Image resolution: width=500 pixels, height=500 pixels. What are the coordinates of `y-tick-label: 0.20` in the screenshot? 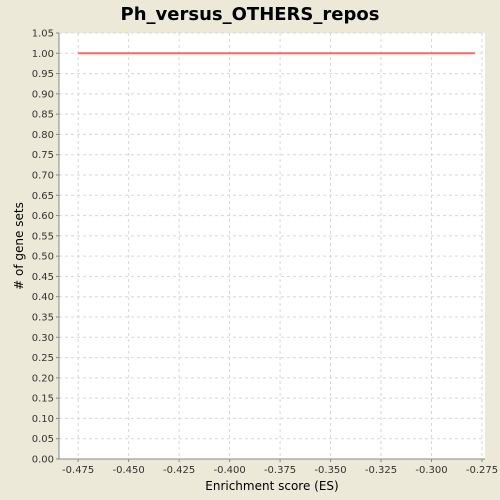 It's located at (43, 378).